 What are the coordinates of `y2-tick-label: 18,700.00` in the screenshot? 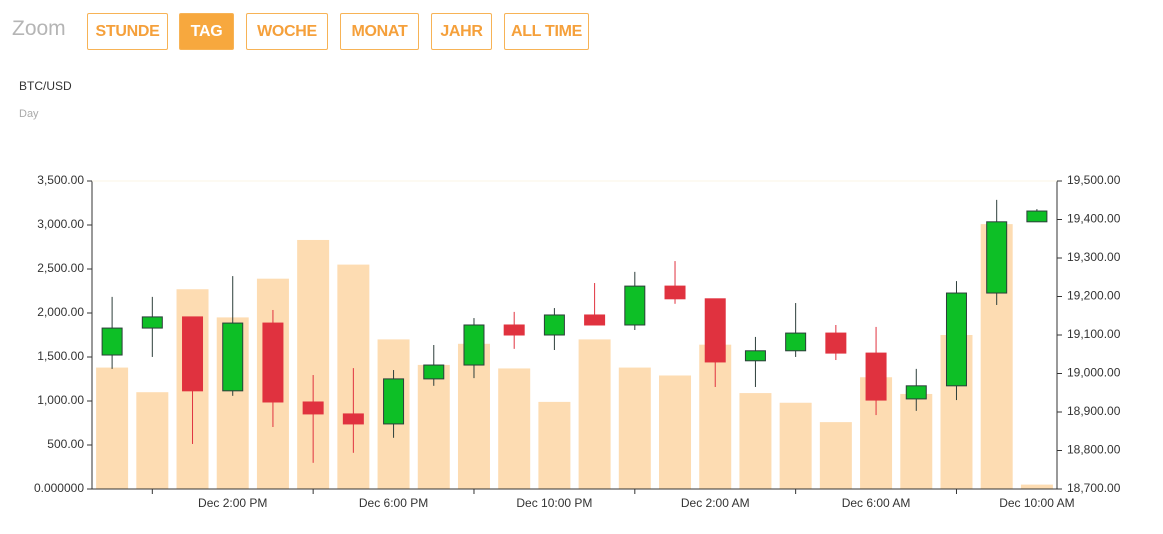 It's located at (1094, 488).